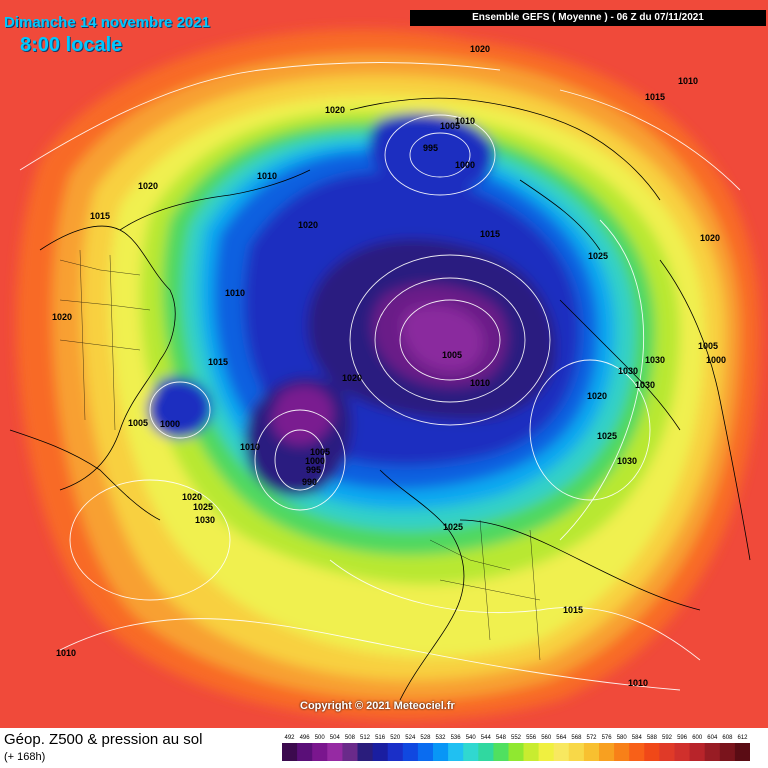  Describe the element at coordinates (546, 738) in the screenshot. I see `legend-tick-label: 560` at that location.